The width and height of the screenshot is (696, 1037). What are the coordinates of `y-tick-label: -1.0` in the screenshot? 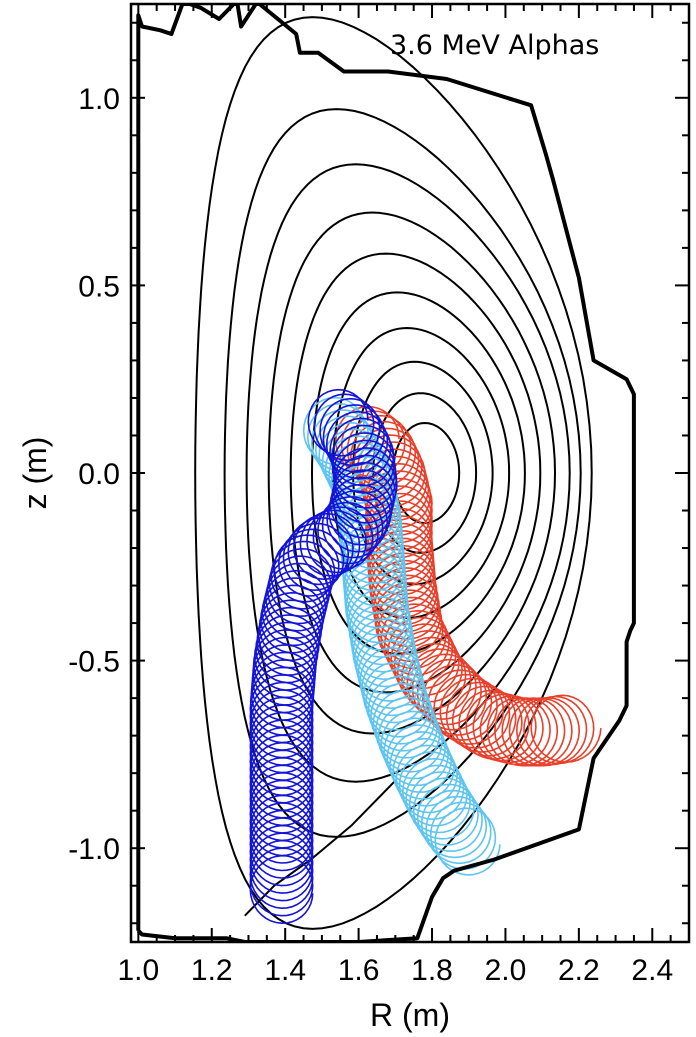 It's located at (94, 849).